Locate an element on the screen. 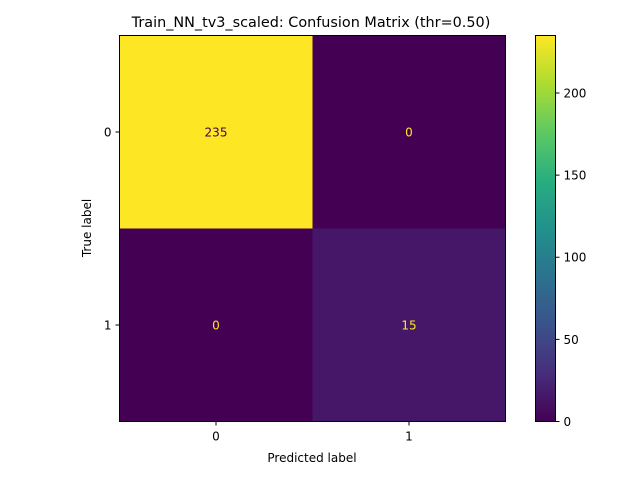 This screenshot has width=640, height=480. colorbar-tick-label: 50 is located at coordinates (571, 340).